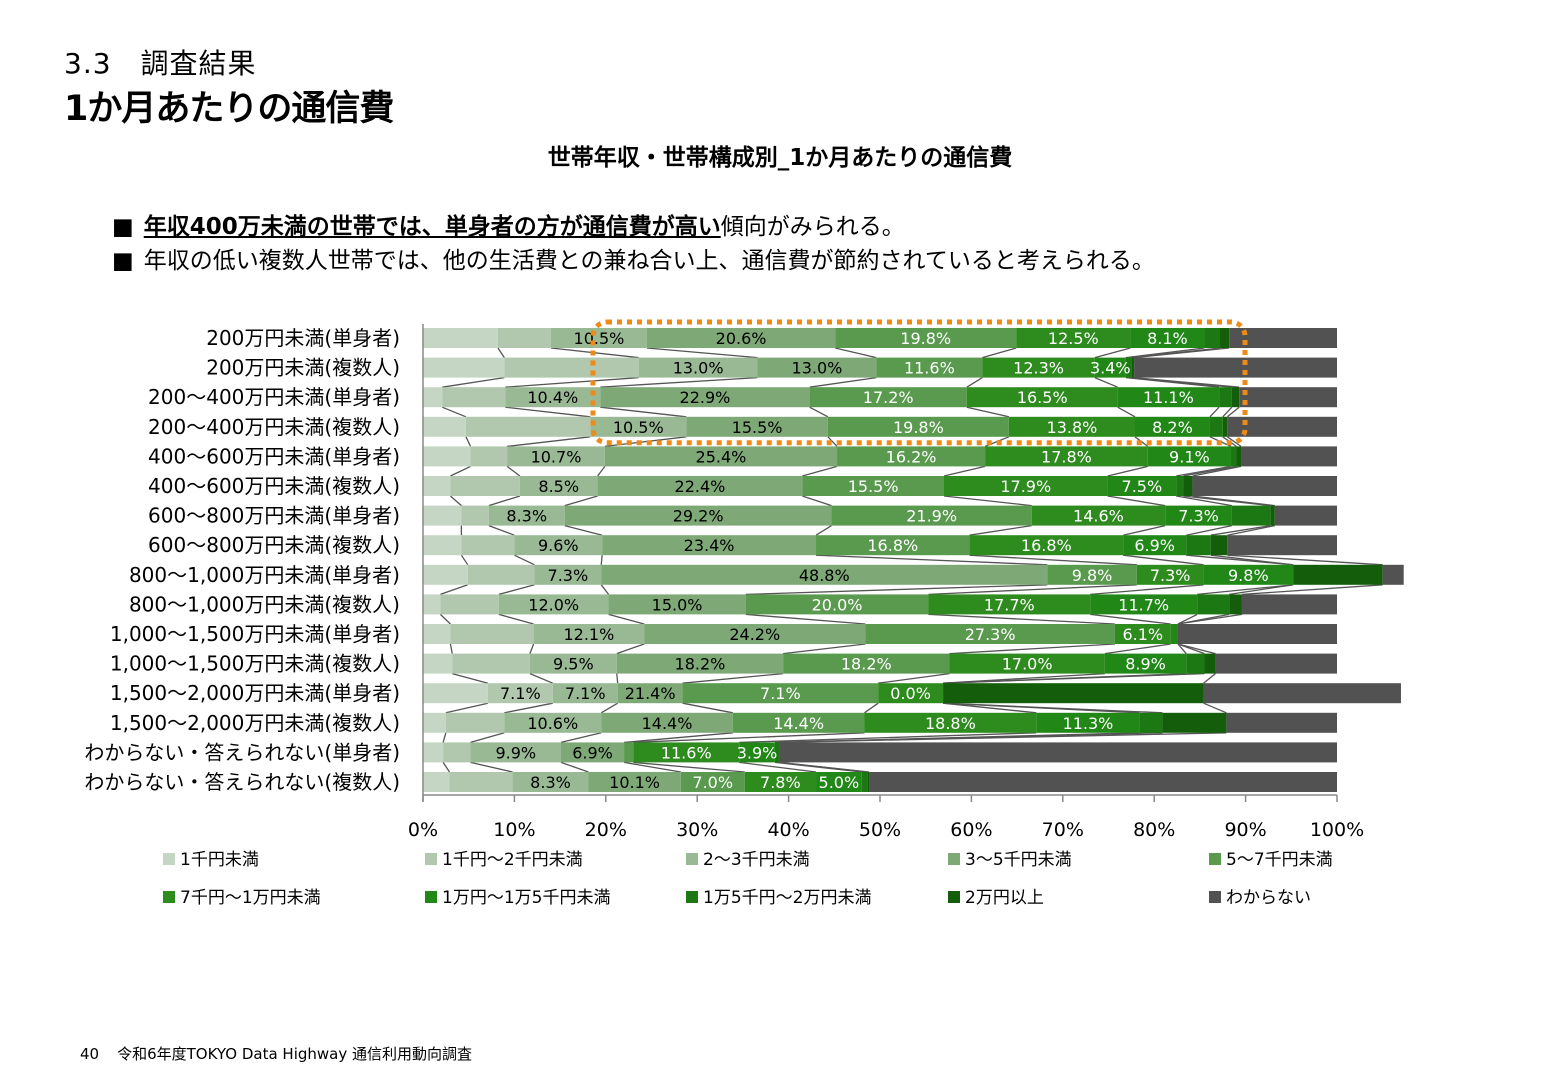 Image resolution: width=1560 pixels, height=1080 pixels. I want to click on category-label: 600～800万円未満(複数人), so click(274, 545).